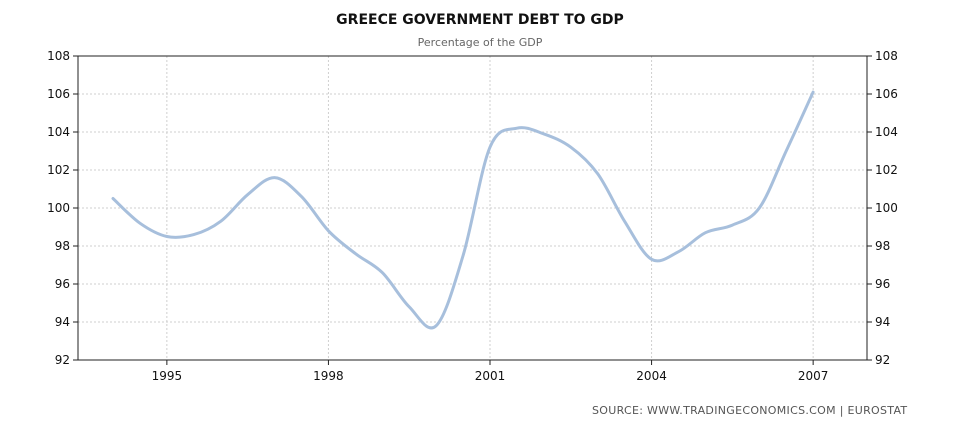  Describe the element at coordinates (882, 284) in the screenshot. I see `y-tick-label-right: 96` at that location.